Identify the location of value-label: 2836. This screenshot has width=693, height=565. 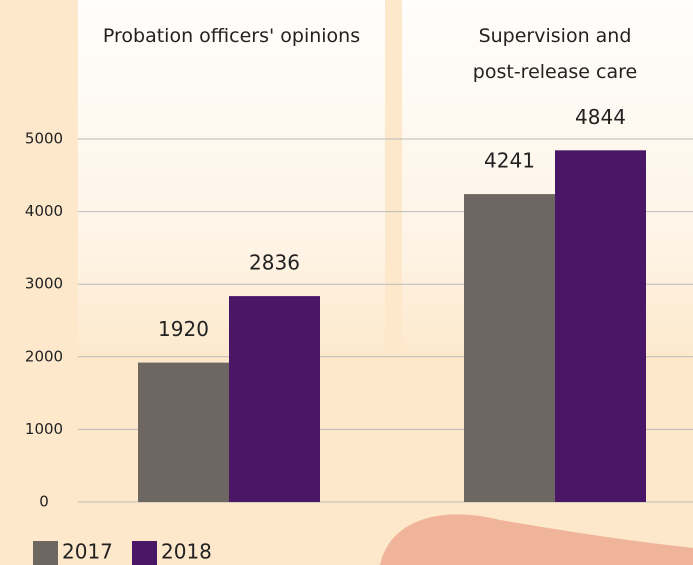
(274, 263).